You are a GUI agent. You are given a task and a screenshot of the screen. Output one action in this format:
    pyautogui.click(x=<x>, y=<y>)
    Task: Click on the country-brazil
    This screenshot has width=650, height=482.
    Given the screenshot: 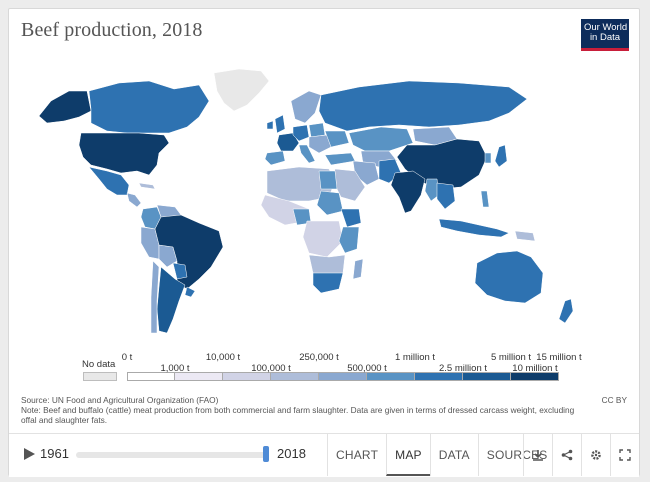 What is the action you would take?
    pyautogui.click(x=189, y=252)
    